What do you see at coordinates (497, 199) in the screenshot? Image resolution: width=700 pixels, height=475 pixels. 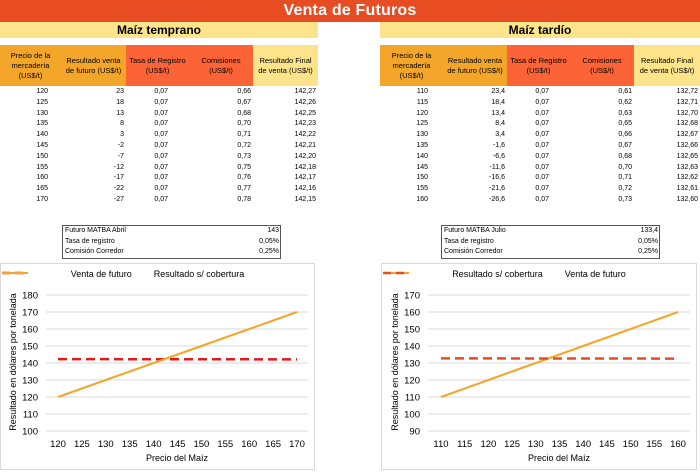 I see `table-cell: -26,6` at bounding box center [497, 199].